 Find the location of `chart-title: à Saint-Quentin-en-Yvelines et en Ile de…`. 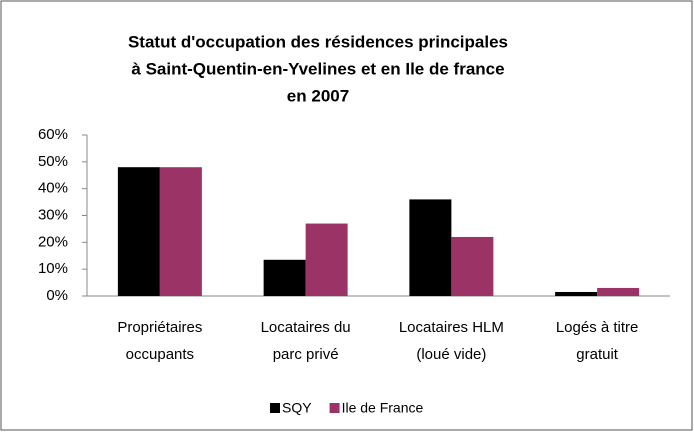

chart-title: à Saint-Quentin-en-Yvelines et en Ile de… is located at coordinates (317, 68).